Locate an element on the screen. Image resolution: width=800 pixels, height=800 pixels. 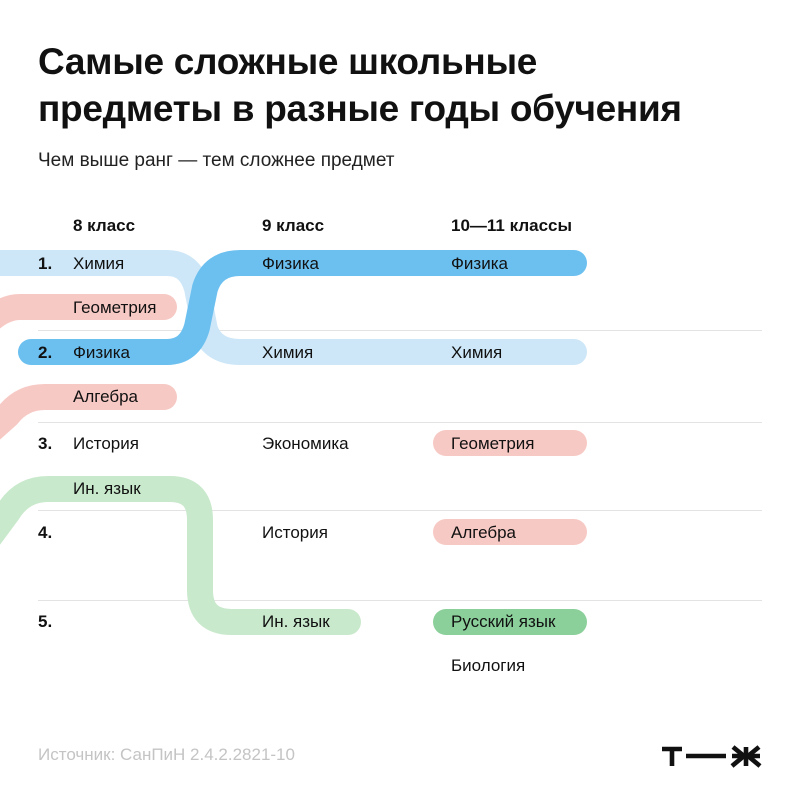
grade8-subject-physics: Физика is located at coordinates (101, 352).